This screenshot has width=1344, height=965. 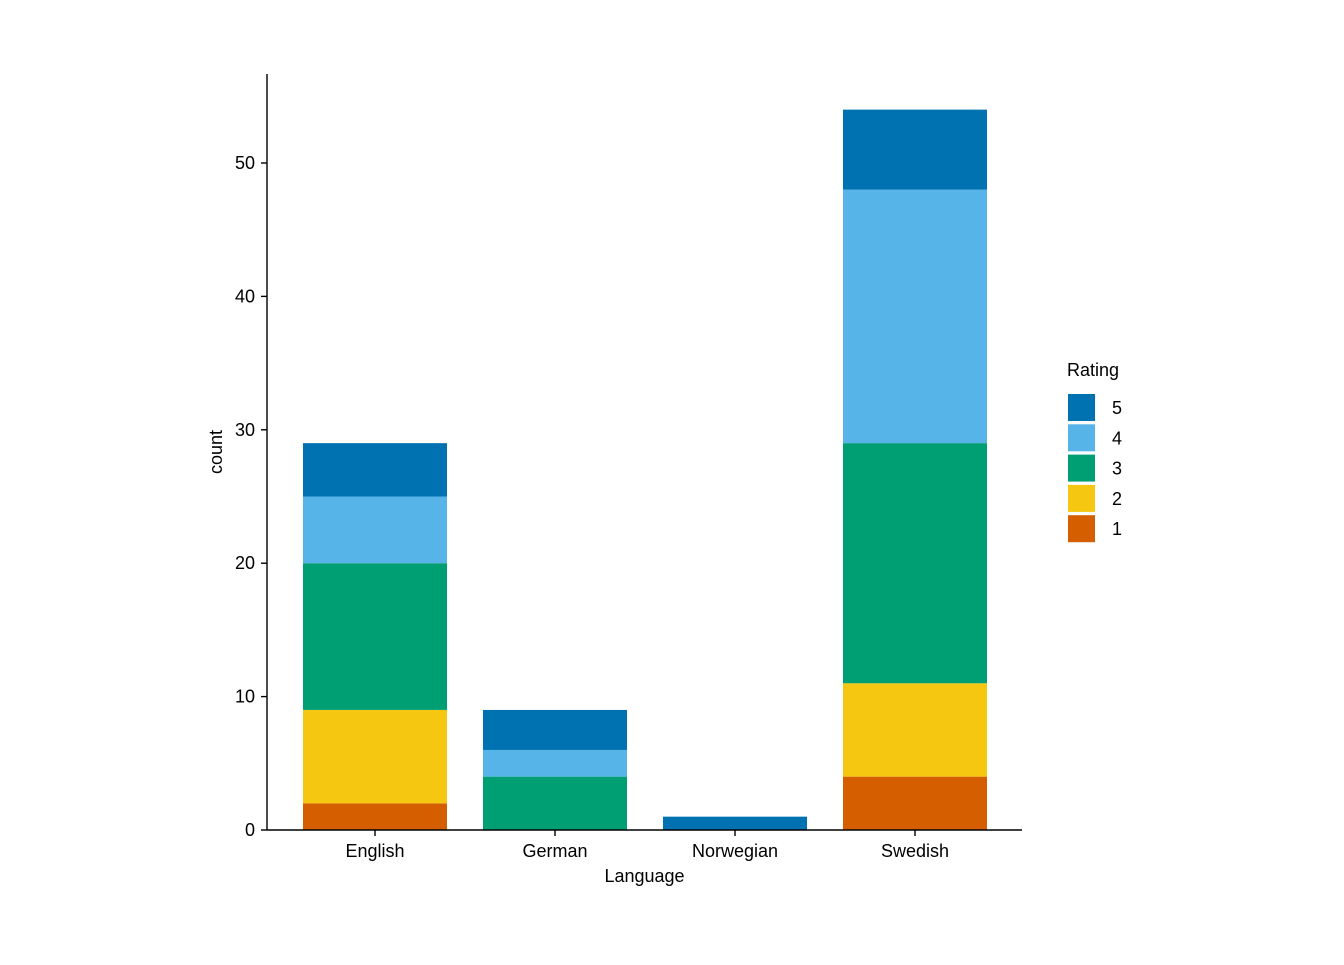 What do you see at coordinates (644, 876) in the screenshot?
I see `x-axis-title: Language` at bounding box center [644, 876].